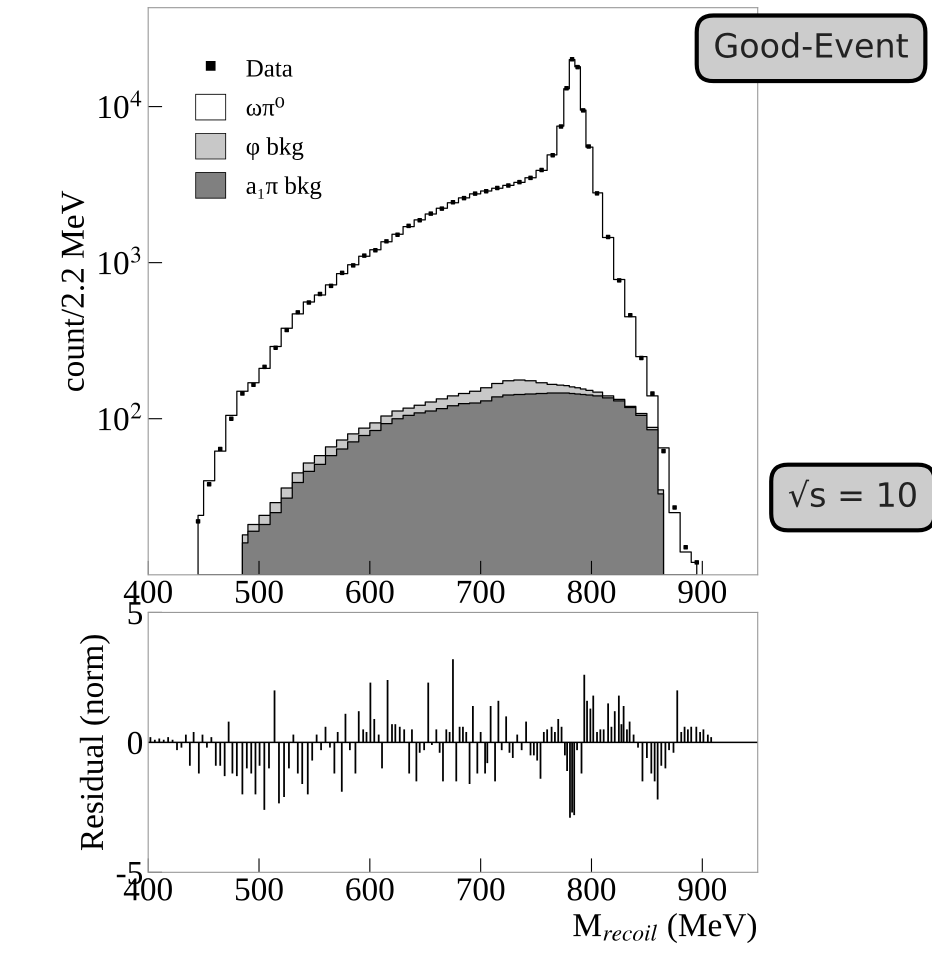 The width and height of the screenshot is (932, 966). Describe the element at coordinates (135, 743) in the screenshot. I see `y-tick-label: 0` at that location.